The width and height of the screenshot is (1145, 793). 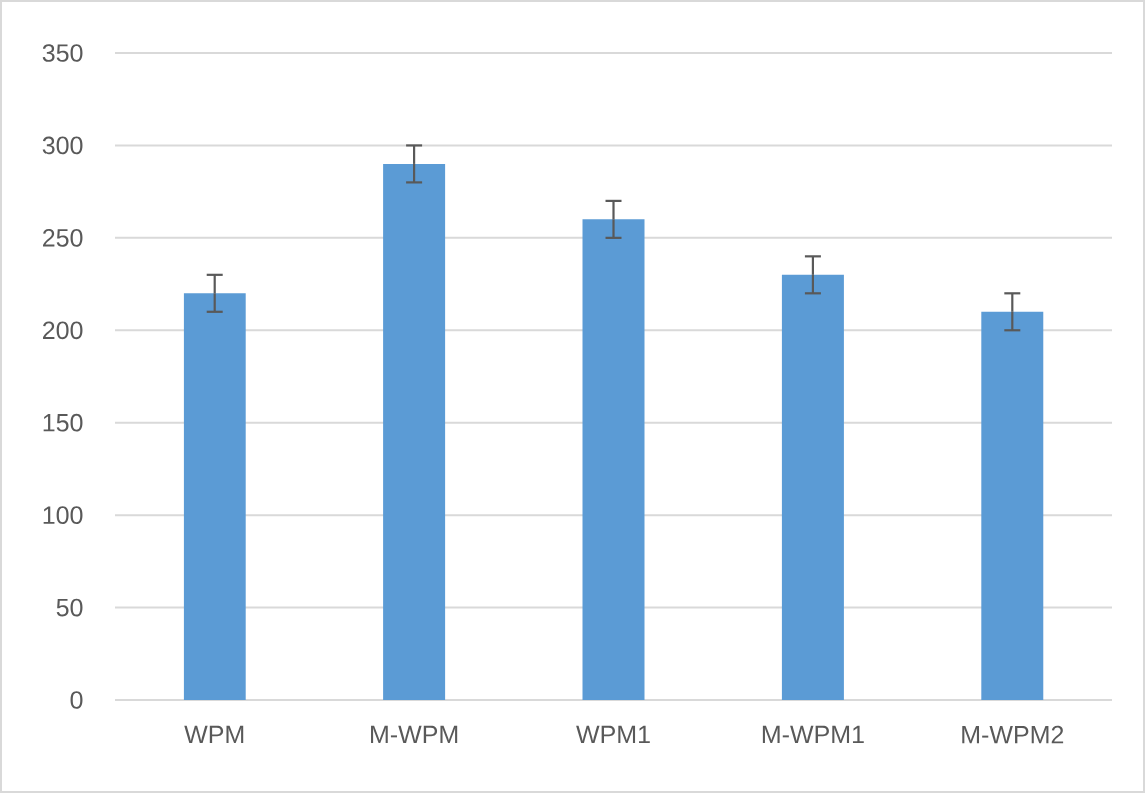 I want to click on x-tick-label: M-WPM1, so click(x=813, y=734).